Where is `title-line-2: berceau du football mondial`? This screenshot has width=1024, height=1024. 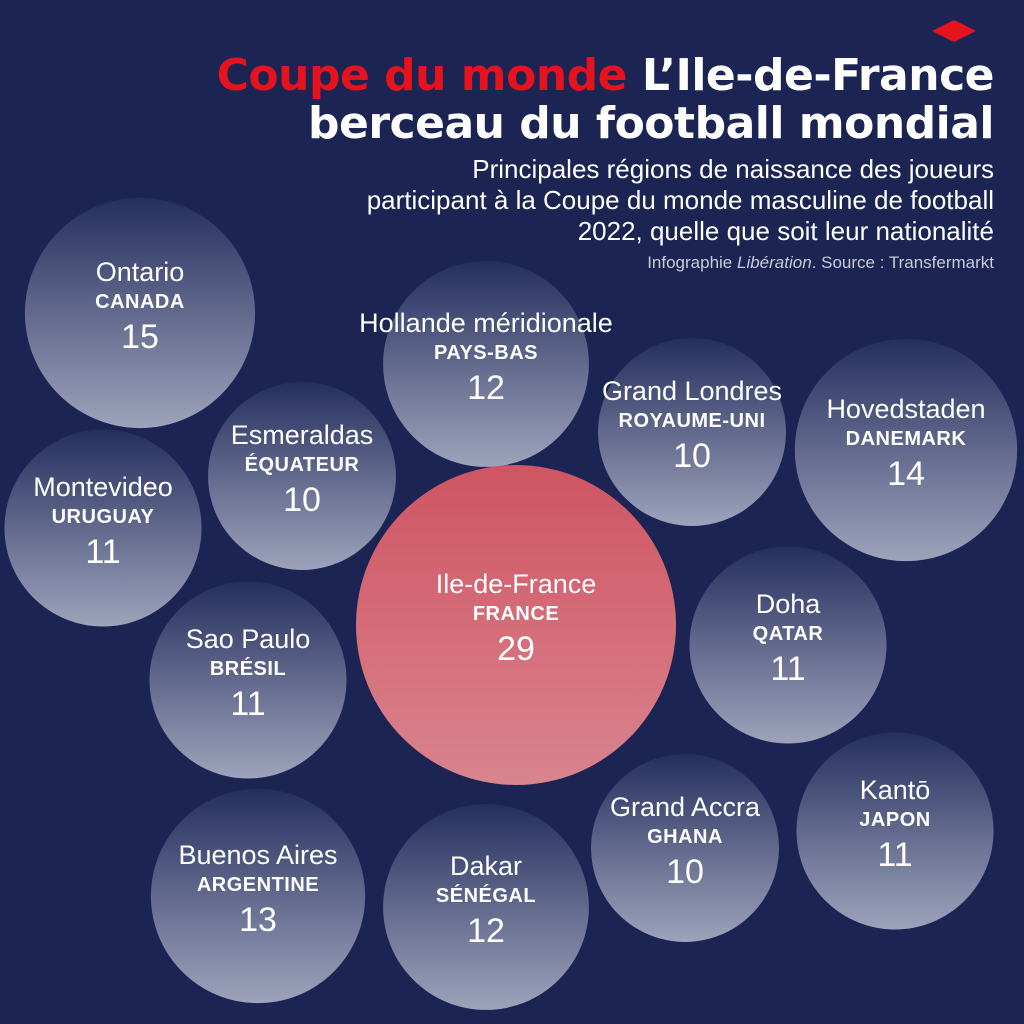
title-line-2: berceau du football mondial is located at coordinates (651, 123).